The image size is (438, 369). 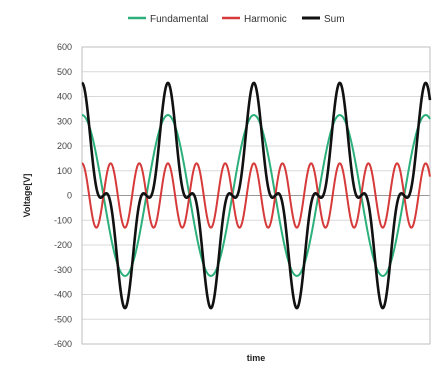 What do you see at coordinates (265, 19) in the screenshot?
I see `legend-label: Harmonic` at bounding box center [265, 19].